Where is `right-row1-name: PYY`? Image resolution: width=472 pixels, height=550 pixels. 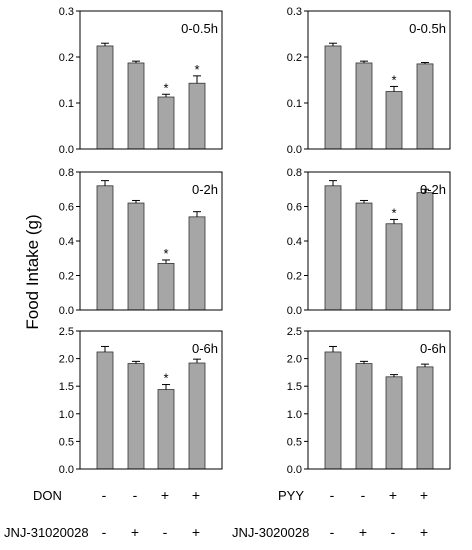
right-row1-name: PYY is located at coordinates (291, 495).